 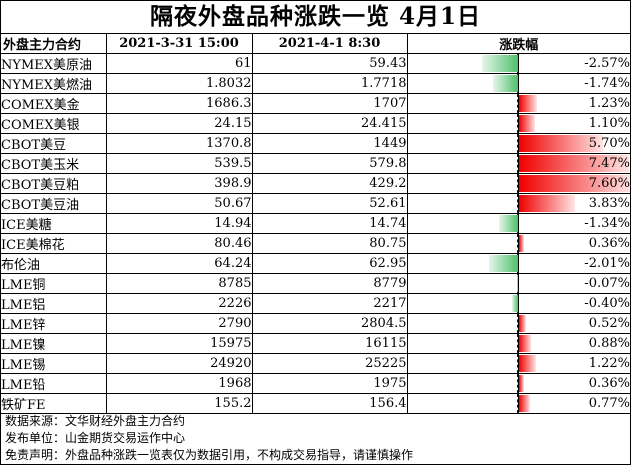 I want to click on price-after-cell: 25225, so click(x=329, y=363).